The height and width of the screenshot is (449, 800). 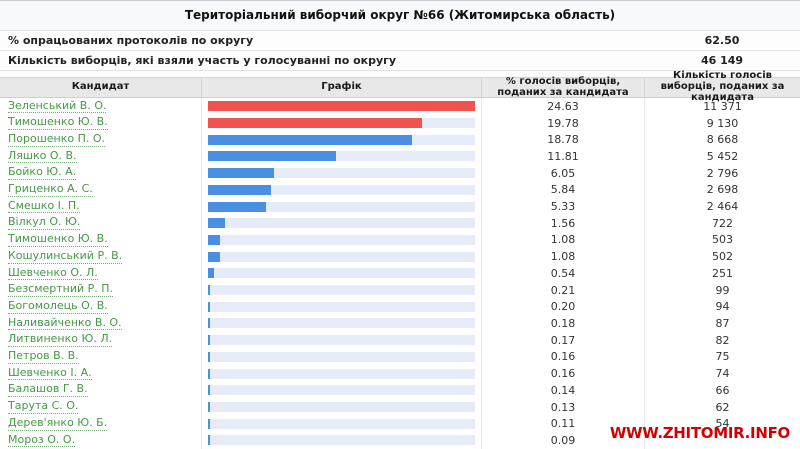 I want to click on table-row: Бойко Ю. А. 6.05 2 796, so click(x=400, y=173).